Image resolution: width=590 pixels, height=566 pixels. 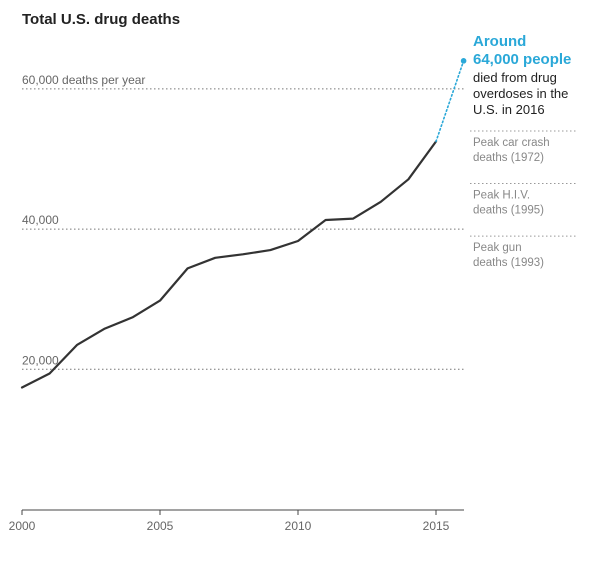 I want to click on annotation-lead-line-2: 64,000 people, so click(x=522, y=59).